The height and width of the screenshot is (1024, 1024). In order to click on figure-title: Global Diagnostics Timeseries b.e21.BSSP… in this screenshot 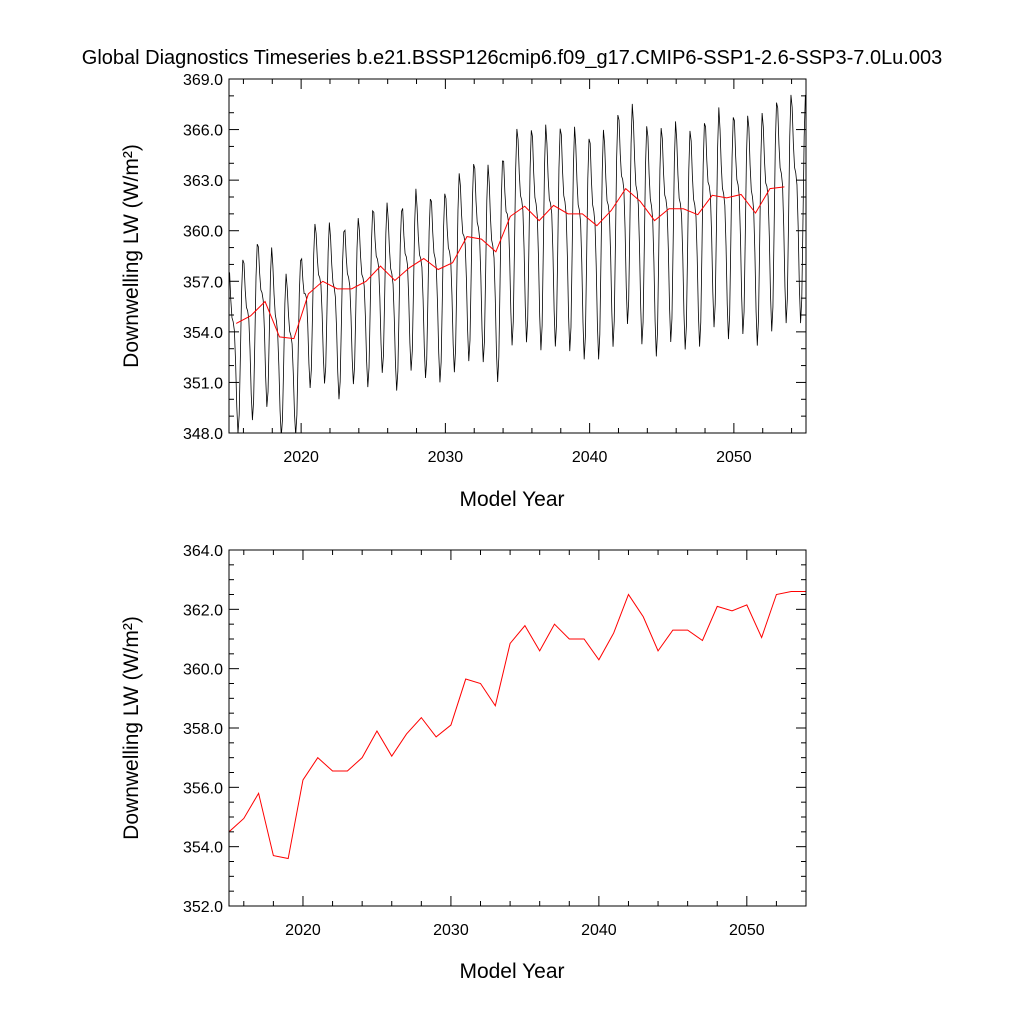, I will do `click(512, 58)`.